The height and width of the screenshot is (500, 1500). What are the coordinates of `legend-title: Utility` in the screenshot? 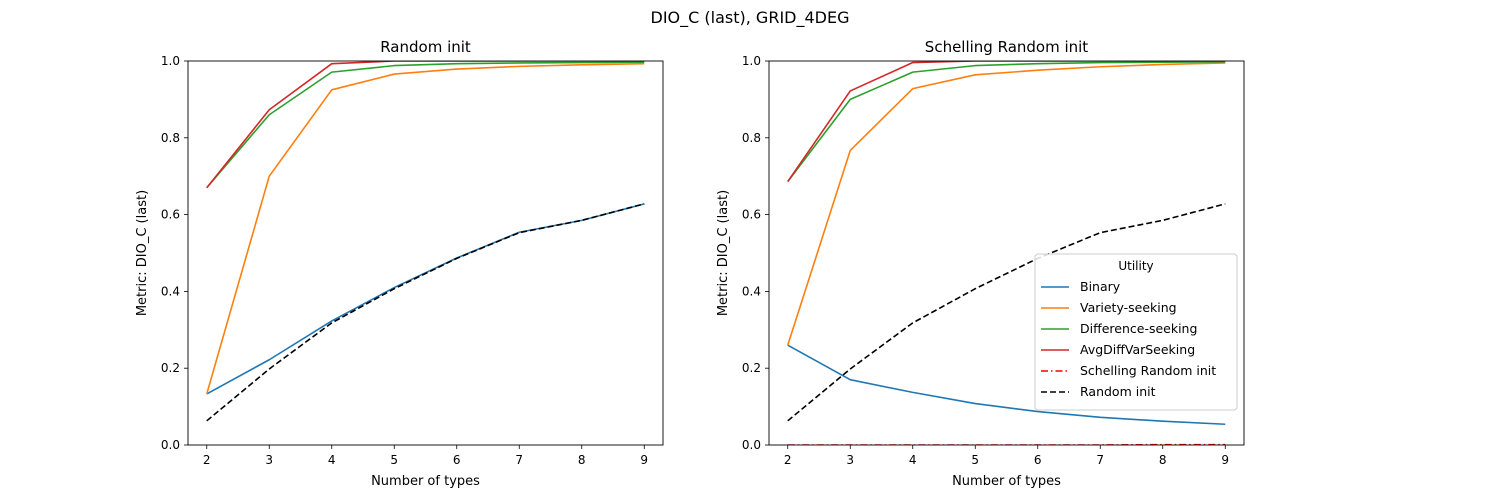 It's located at (1135, 266).